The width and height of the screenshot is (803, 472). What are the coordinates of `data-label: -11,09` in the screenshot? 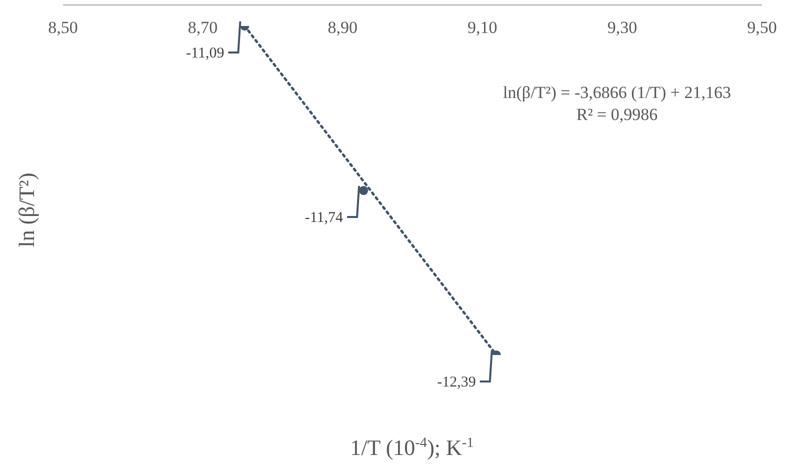 It's located at (205, 53).